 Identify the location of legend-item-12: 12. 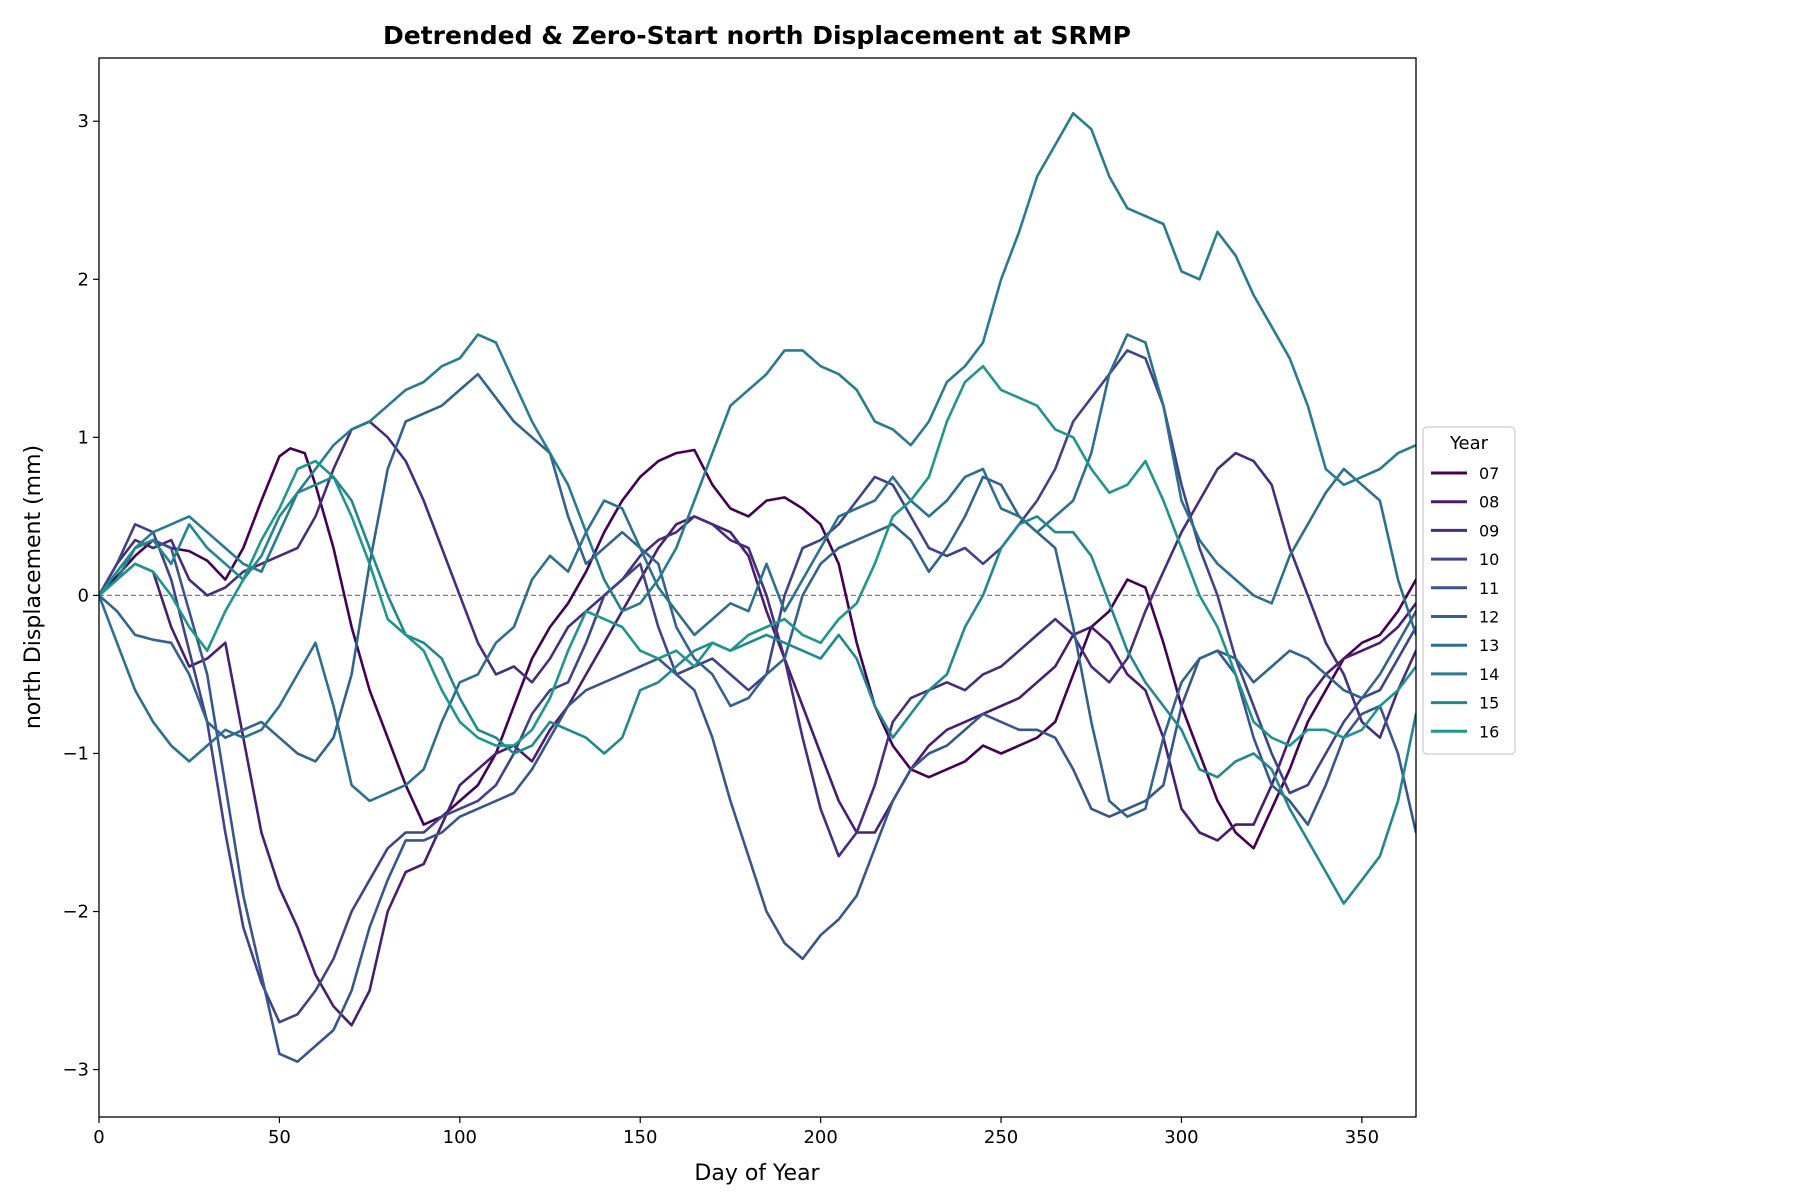
(1465, 617).